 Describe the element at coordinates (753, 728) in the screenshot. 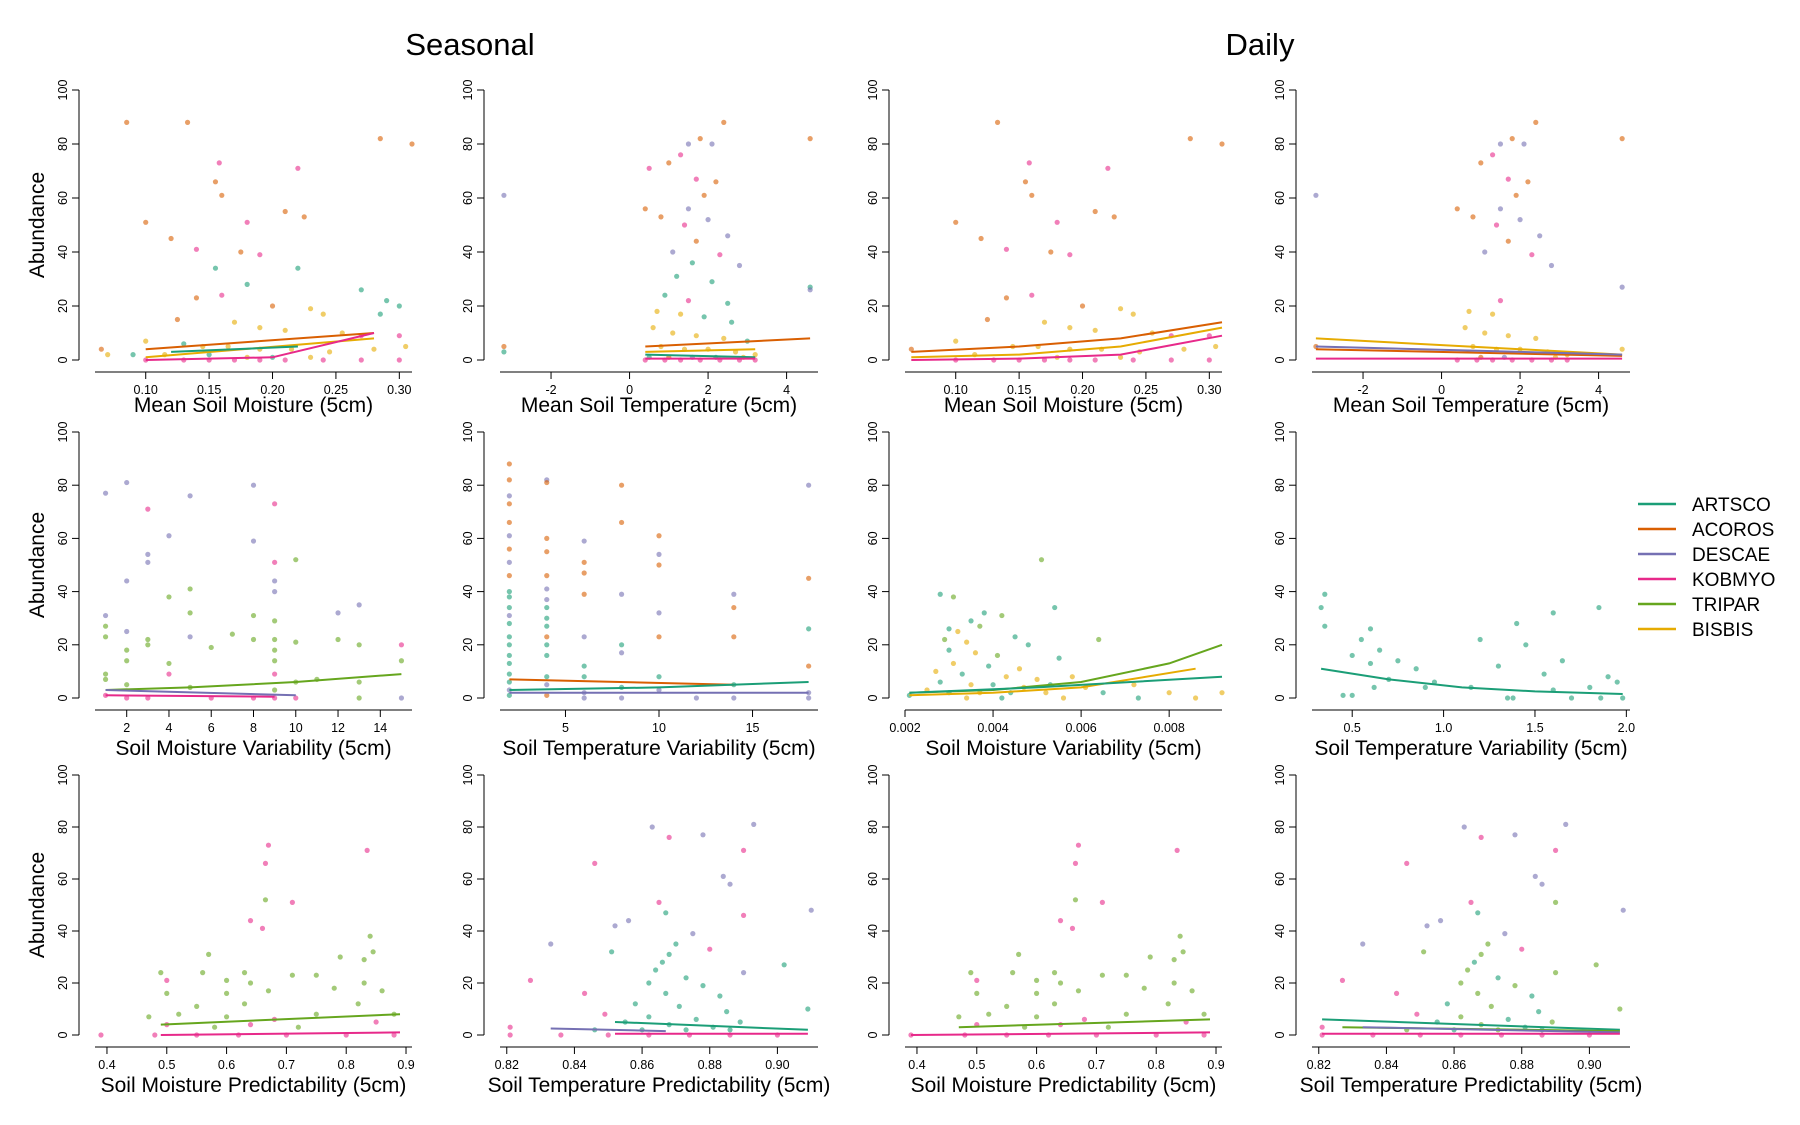

I see `x-tick-label: 15` at that location.